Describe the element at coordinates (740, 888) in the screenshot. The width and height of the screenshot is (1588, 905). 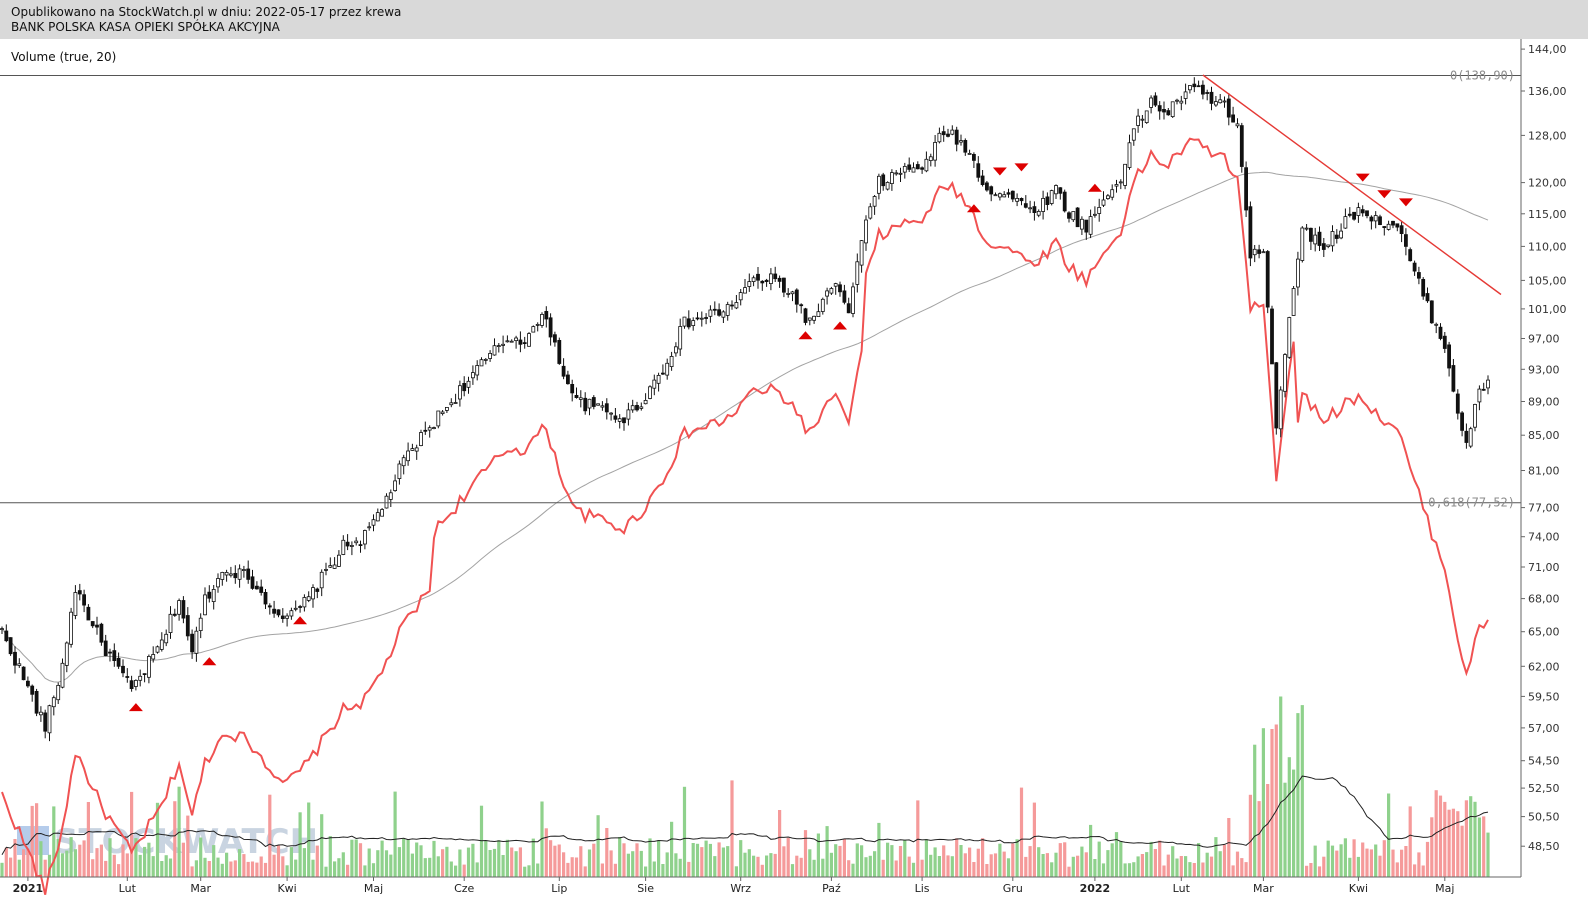
I see `x-tick-label: Wrz` at that location.